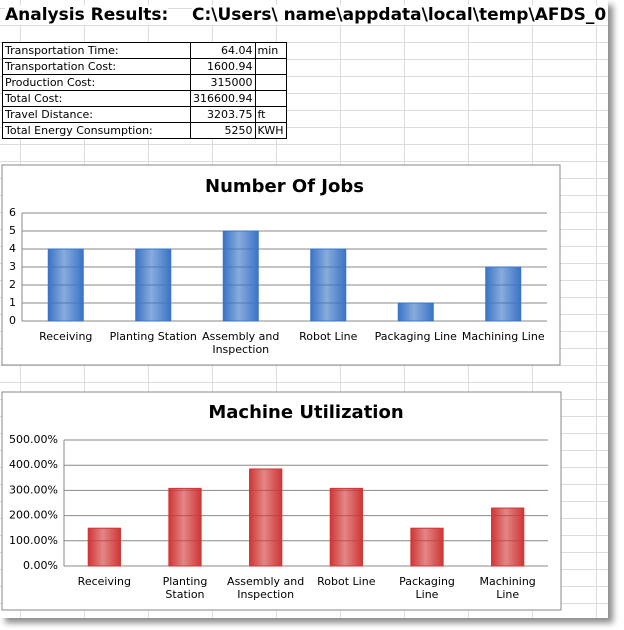  Describe the element at coordinates (96, 82) in the screenshot. I see `table-cell: Production Cost:` at that location.